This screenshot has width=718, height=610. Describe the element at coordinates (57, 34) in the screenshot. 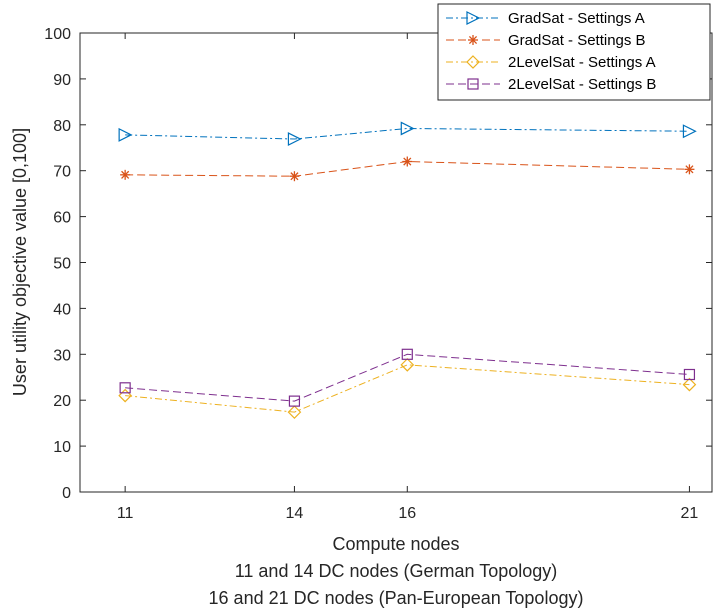

I see `y-tick-label: 100` at that location.